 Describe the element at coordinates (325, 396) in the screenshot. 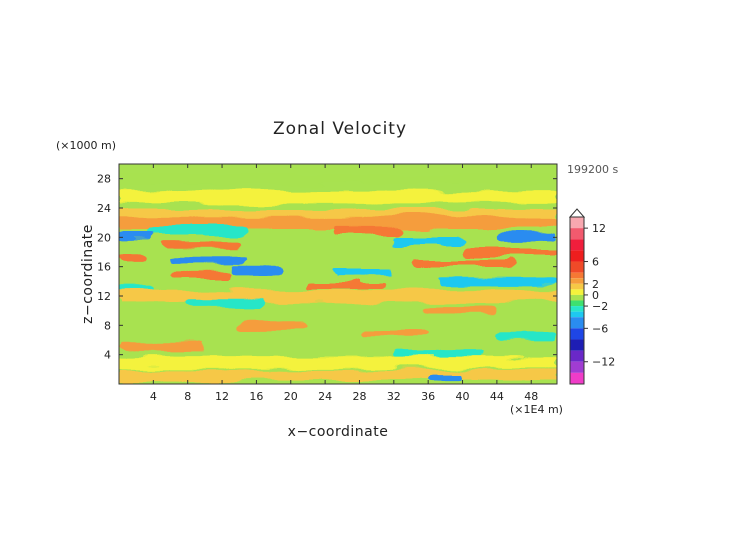

I see `x-tick-label: 24` at that location.